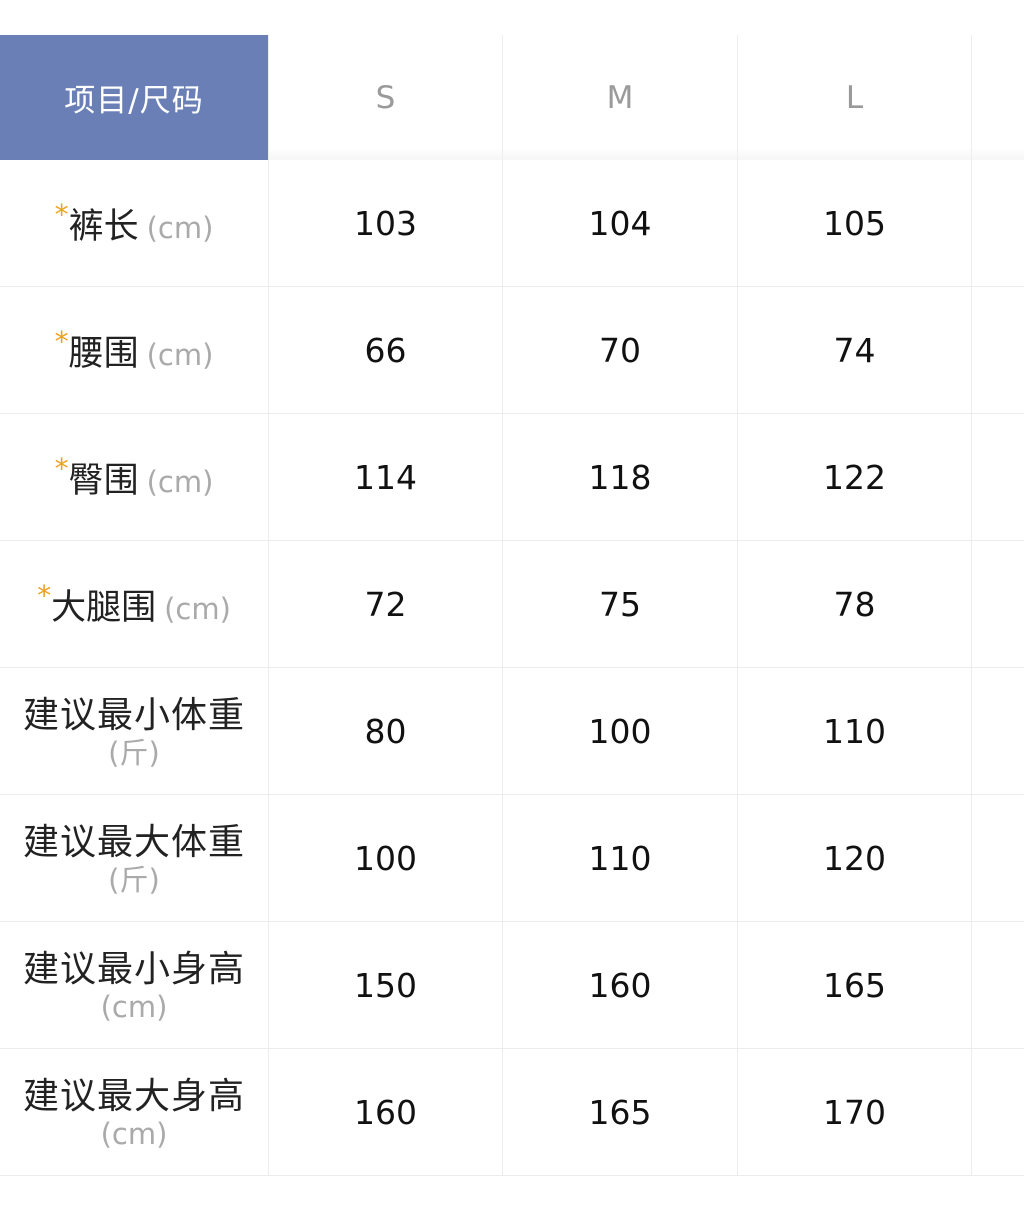 This screenshot has width=1024, height=1205. What do you see at coordinates (133, 842) in the screenshot?
I see `row-label: 建议最大体重` at bounding box center [133, 842].